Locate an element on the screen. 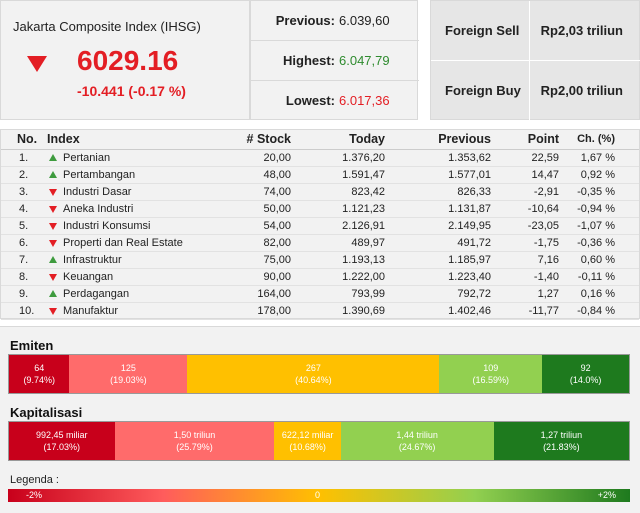  row-today: 793,99 is located at coordinates (368, 294).